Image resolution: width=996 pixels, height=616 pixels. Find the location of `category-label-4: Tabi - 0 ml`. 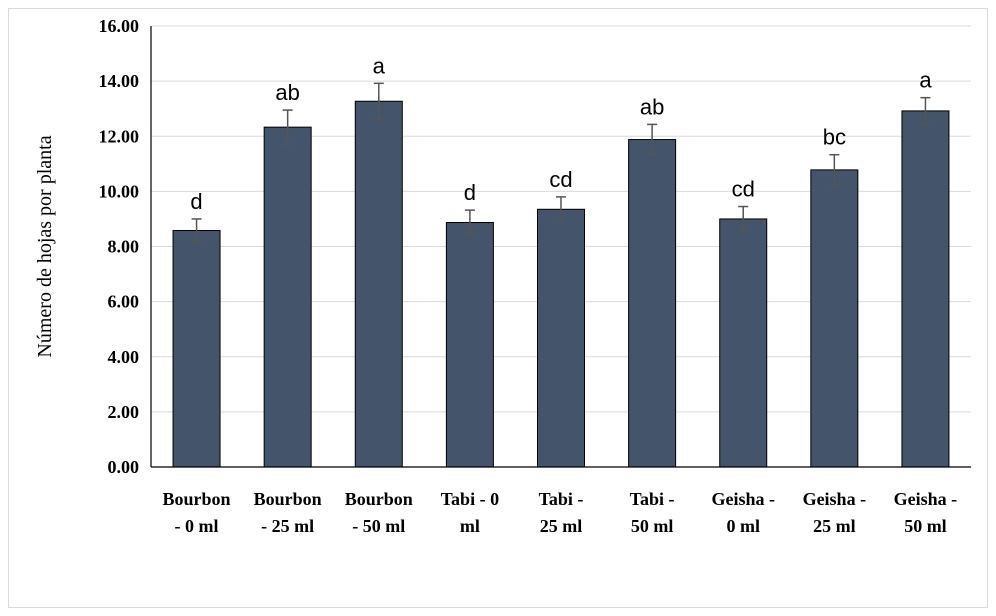

category-label-4: Tabi - 0 ml is located at coordinates (470, 512).